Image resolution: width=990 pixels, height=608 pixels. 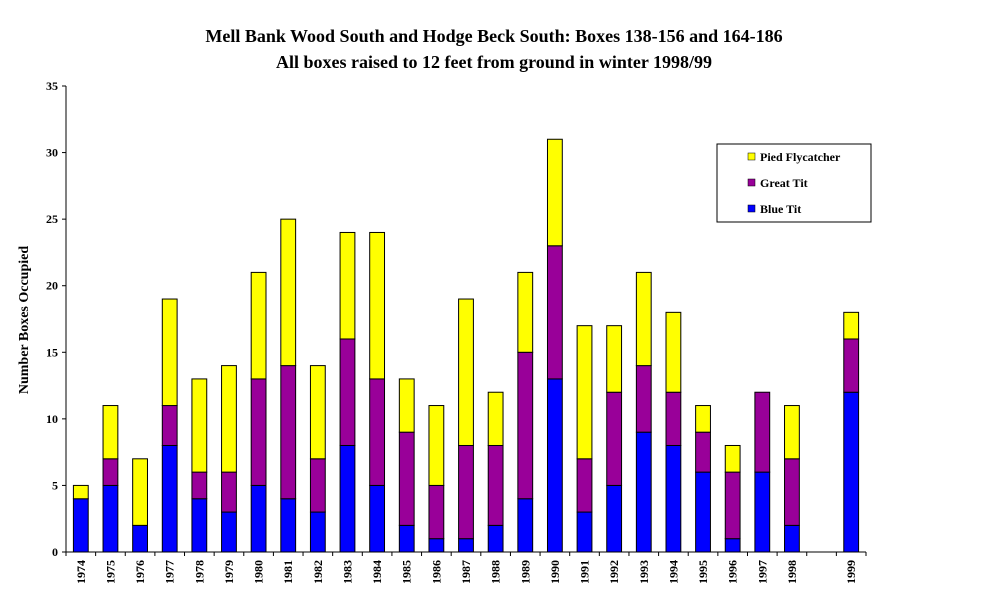 What do you see at coordinates (140, 492) in the screenshot?
I see `bar-pied-flycatcher-1976` at bounding box center [140, 492].